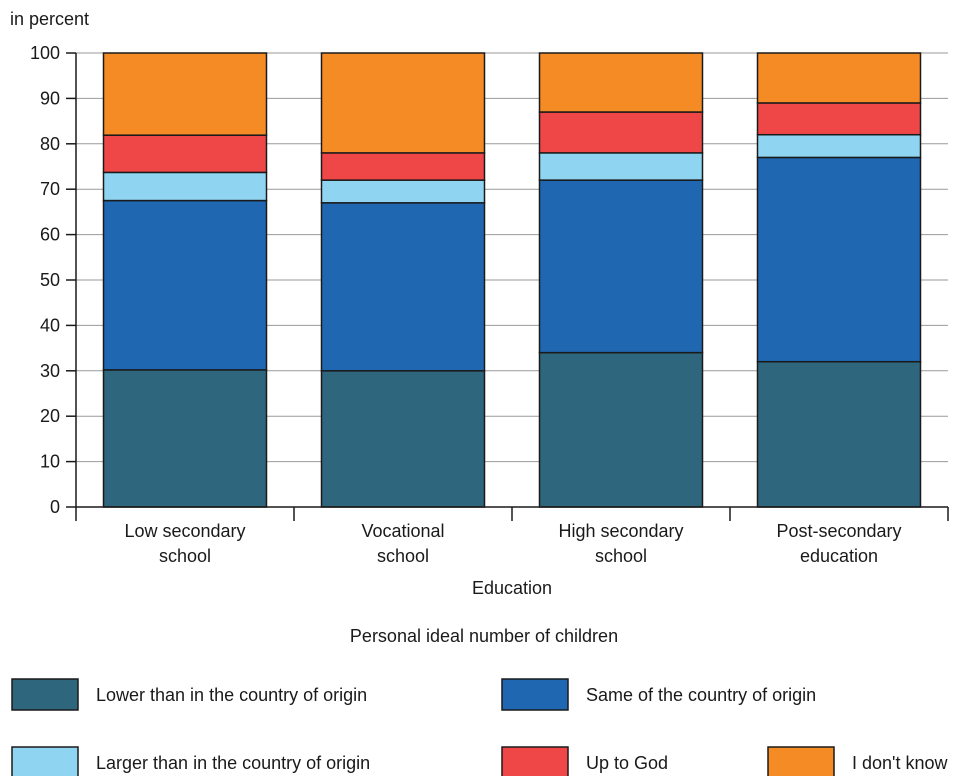 Image resolution: width=969 pixels, height=776 pixels. Describe the element at coordinates (402, 531) in the screenshot. I see `x-category-label: Vocational` at that location.